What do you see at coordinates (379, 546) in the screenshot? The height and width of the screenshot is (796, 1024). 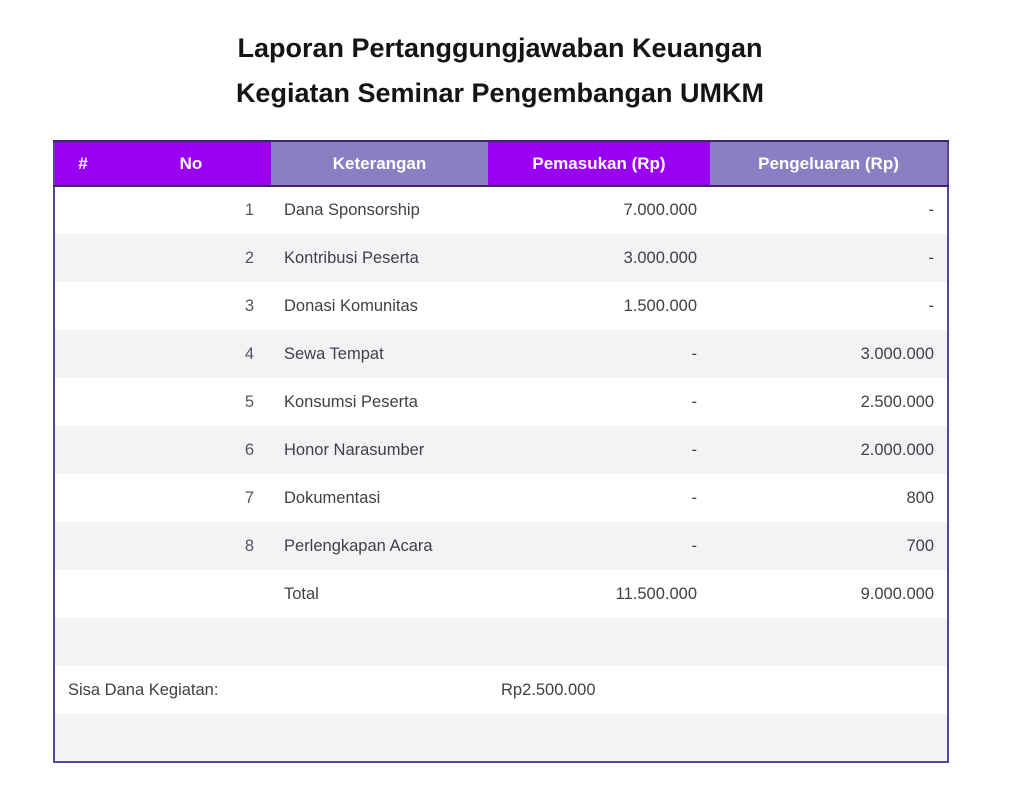 I see `keterangan-cell: Perlengkapan Acara` at bounding box center [379, 546].